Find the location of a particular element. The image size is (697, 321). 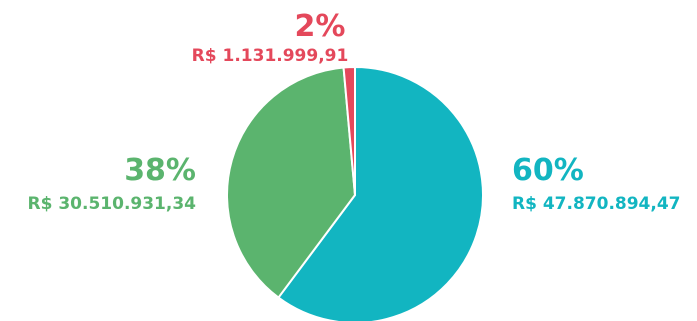

slice-amount-label-1: R$ 30.510.931,34 is located at coordinates (112, 204).